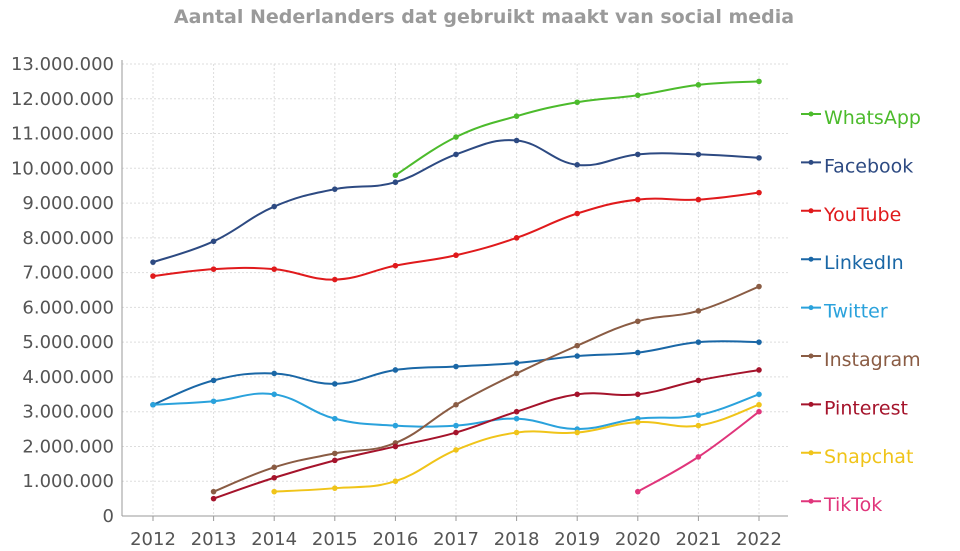 This screenshot has height=551, width=960. What do you see at coordinates (855, 312) in the screenshot?
I see `legend-label: Twitter` at bounding box center [855, 312].